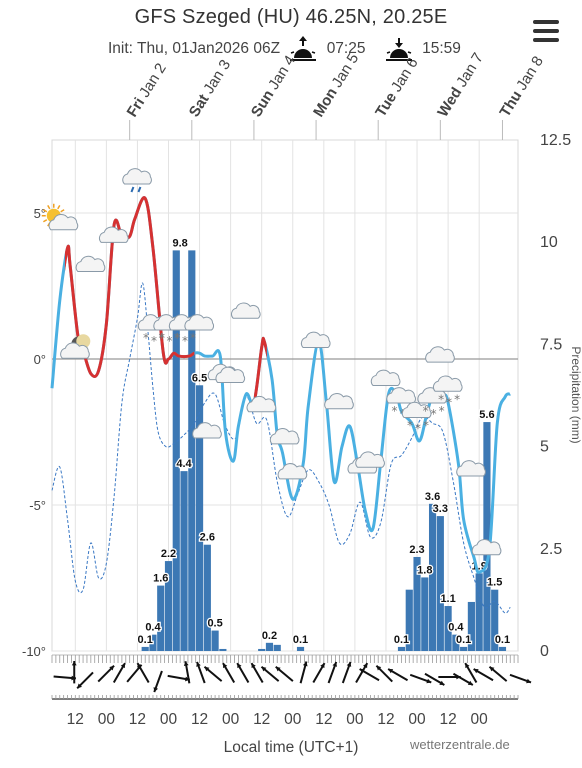 This screenshot has width=582, height=768. I want to click on day-label: FriJan 2, so click(147, 90).